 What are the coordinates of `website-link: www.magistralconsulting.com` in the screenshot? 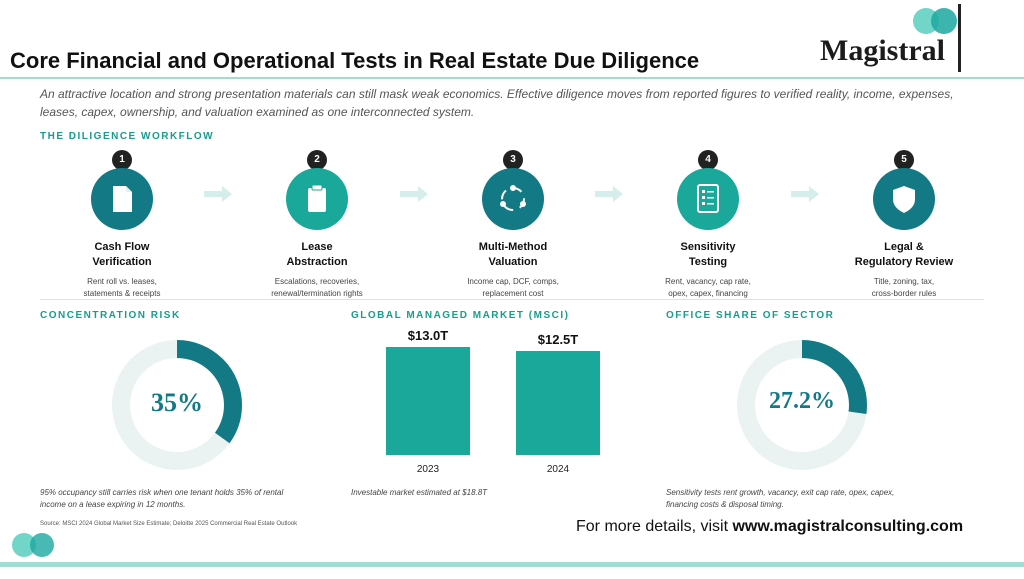 It's located at (848, 526).